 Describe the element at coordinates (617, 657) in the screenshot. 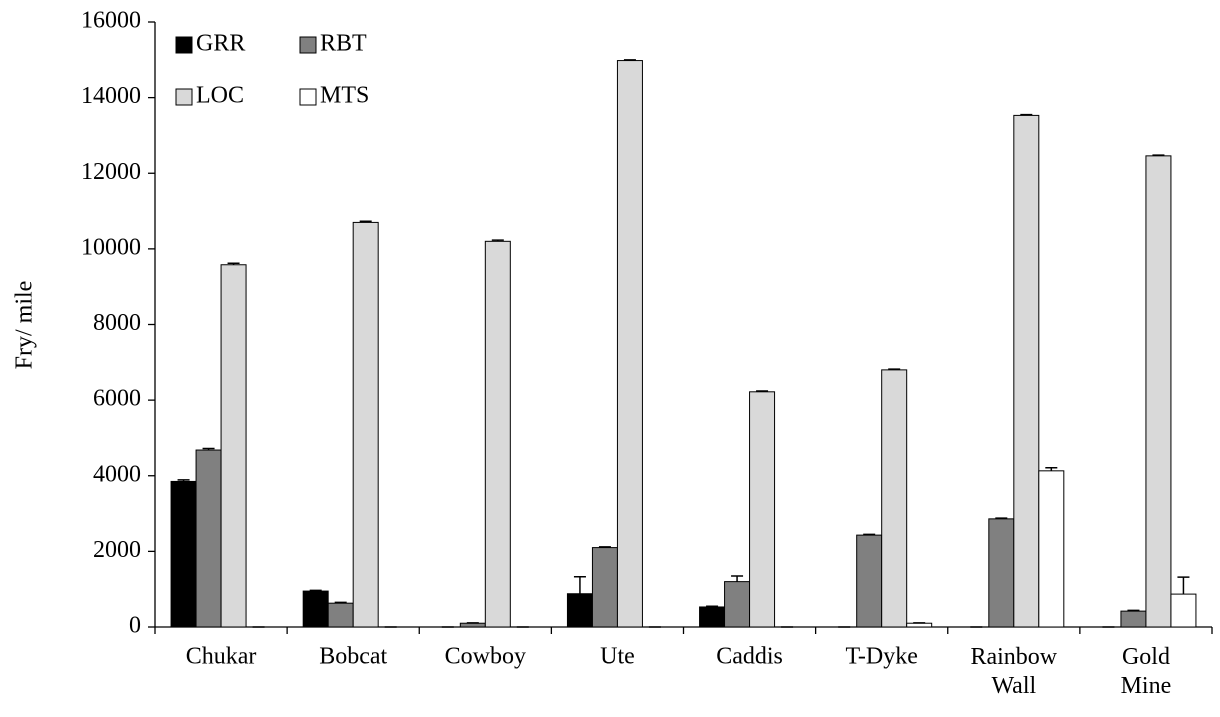

I see `x-tick-label: Ute` at that location.